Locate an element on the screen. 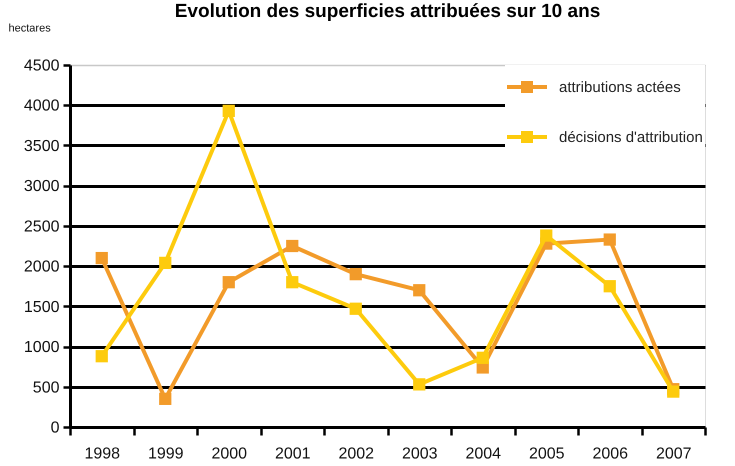 Image resolution: width=735 pixels, height=466 pixels. x-tick-label: 1999 is located at coordinates (166, 454).